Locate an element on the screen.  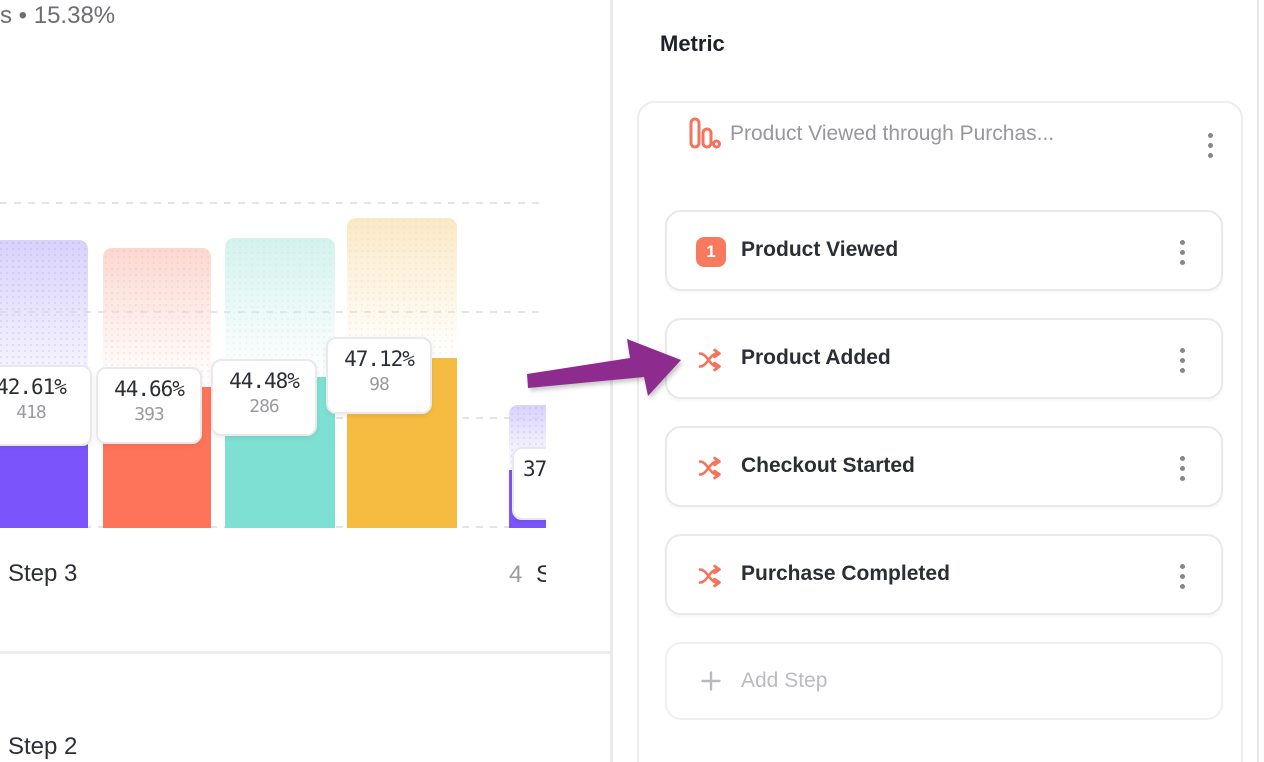
step-label: Product Viewed is located at coordinates (820, 249).